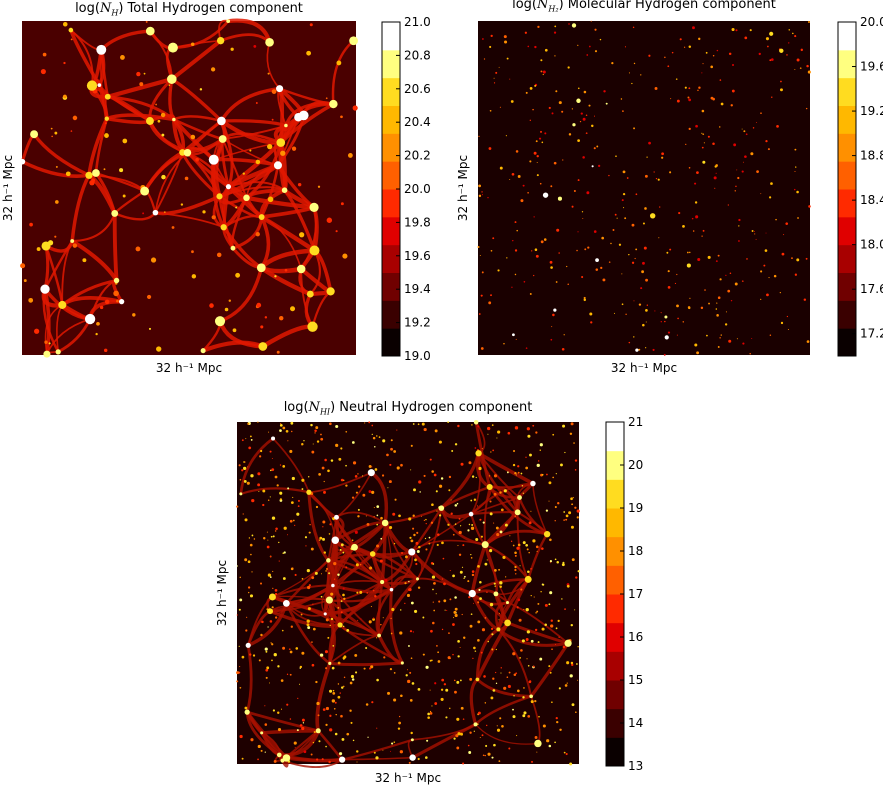  I want to click on filament, so click(55, 169).